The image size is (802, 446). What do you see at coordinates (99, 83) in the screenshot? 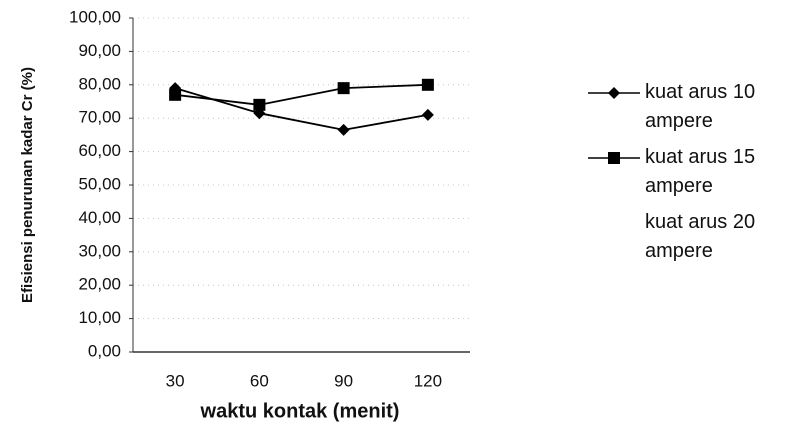
I see `y-tick-label: 80,00` at bounding box center [99, 83].